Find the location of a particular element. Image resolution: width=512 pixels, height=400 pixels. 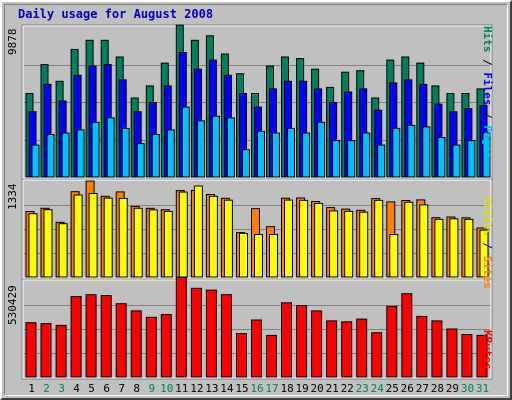

day-tick-label: 27 is located at coordinates (422, 388).